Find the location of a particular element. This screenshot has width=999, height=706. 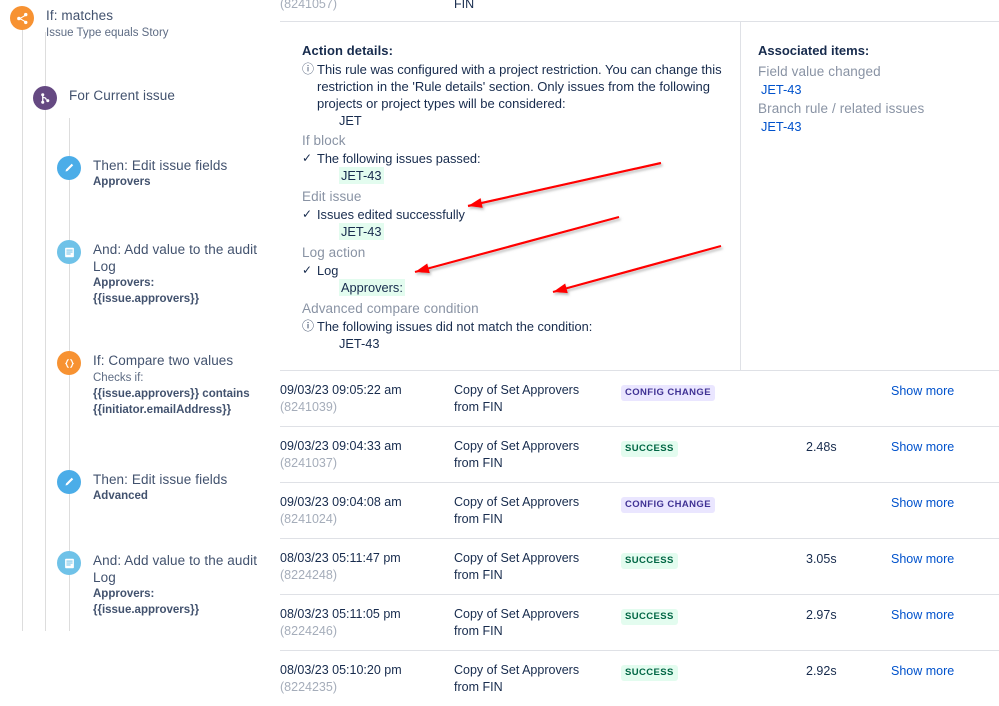

log-duration-cell: 2.92s is located at coordinates (835, 671).